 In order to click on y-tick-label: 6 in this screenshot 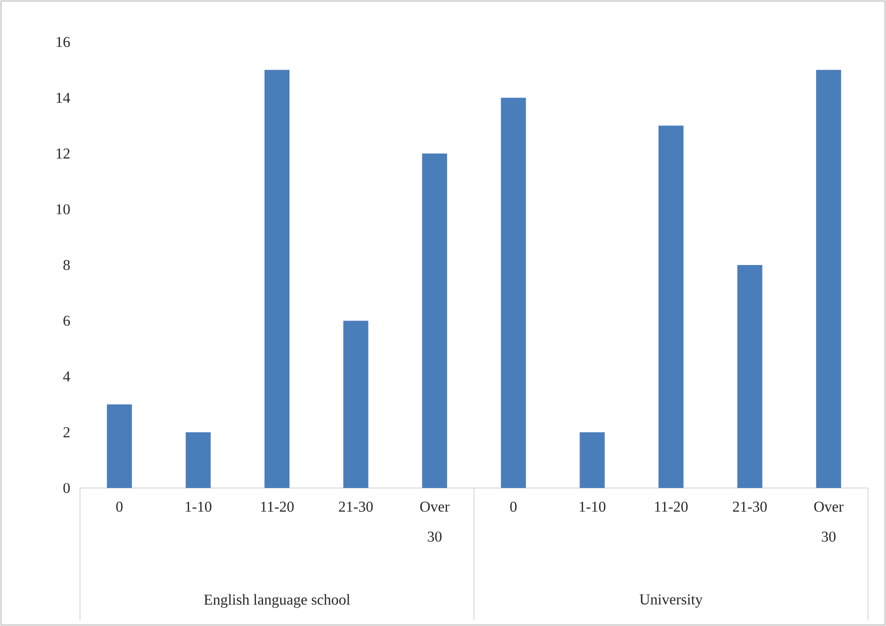, I will do `click(66, 321)`.